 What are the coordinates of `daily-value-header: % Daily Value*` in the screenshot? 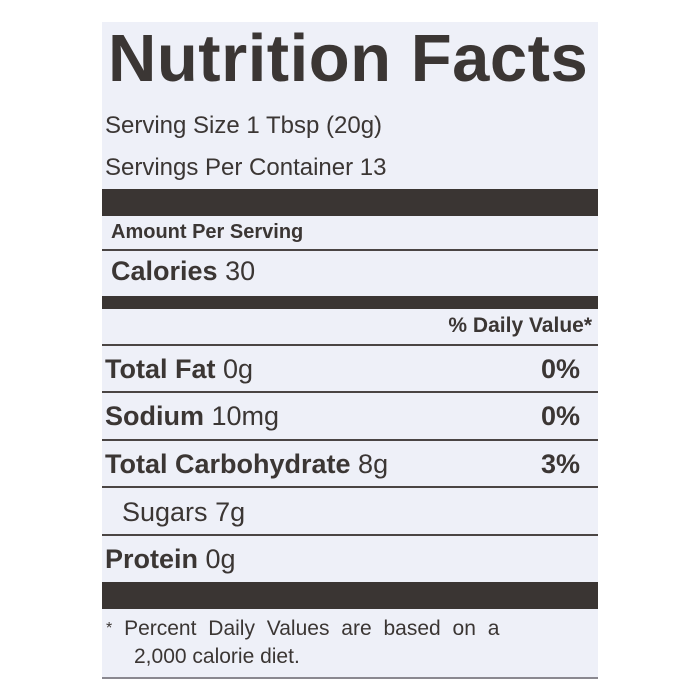 It's located at (520, 325).